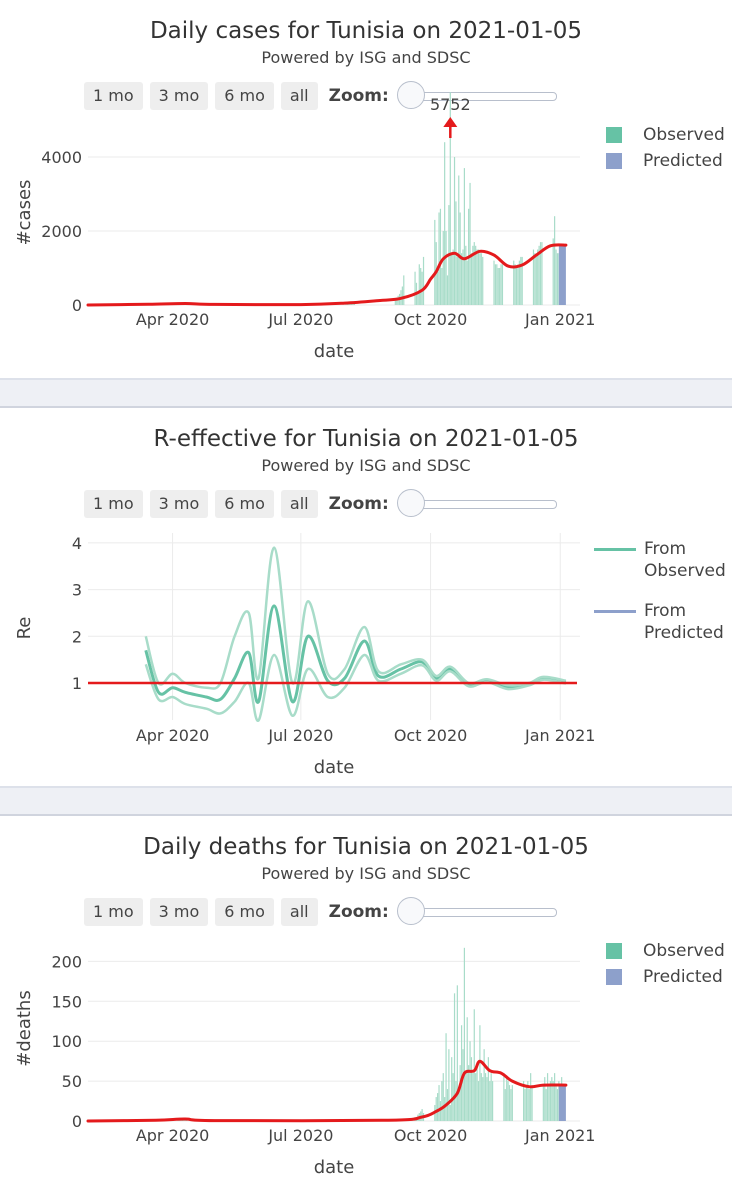 The image size is (732, 1200). Describe the element at coordinates (366, 801) in the screenshot. I see `panel-separator` at that location.